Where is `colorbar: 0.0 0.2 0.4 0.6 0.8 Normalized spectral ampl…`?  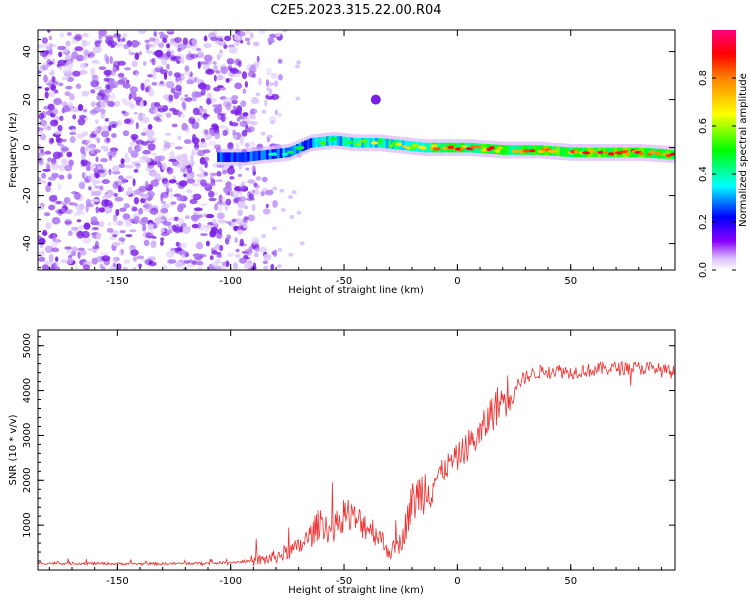 colorbar: 0.0 0.2 0.4 0.6 0.8 Normalized spectral ampl… is located at coordinates (723, 154).